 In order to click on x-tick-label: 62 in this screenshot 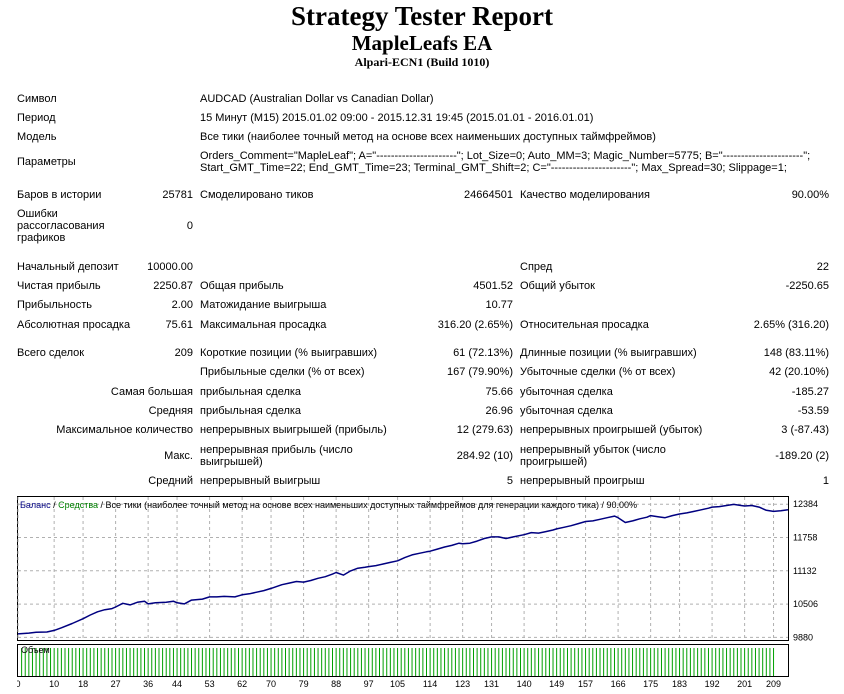, I will do `click(242, 684)`.